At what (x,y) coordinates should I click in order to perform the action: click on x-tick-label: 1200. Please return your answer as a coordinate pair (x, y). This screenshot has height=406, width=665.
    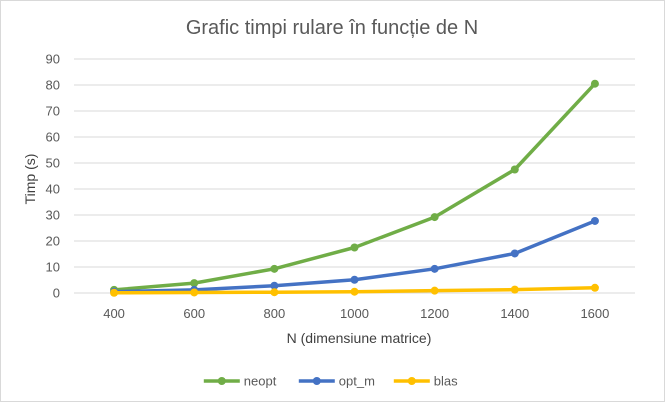
    Looking at the image, I should click on (434, 313).